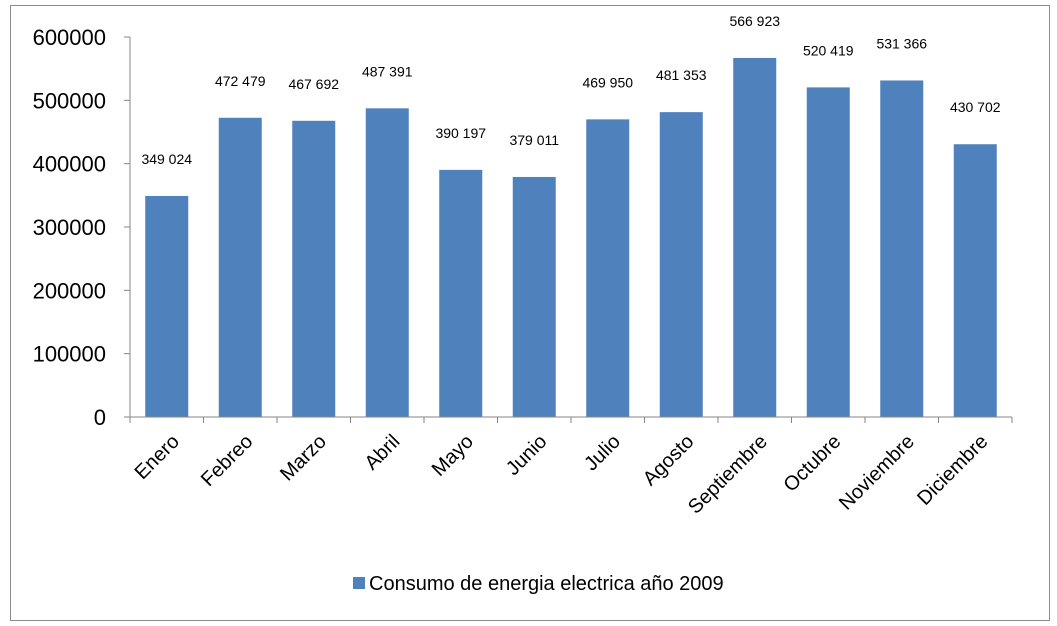 This screenshot has width=1057, height=626. What do you see at coordinates (877, 473) in the screenshot?
I see `x-tick-label: Noviembre` at bounding box center [877, 473].